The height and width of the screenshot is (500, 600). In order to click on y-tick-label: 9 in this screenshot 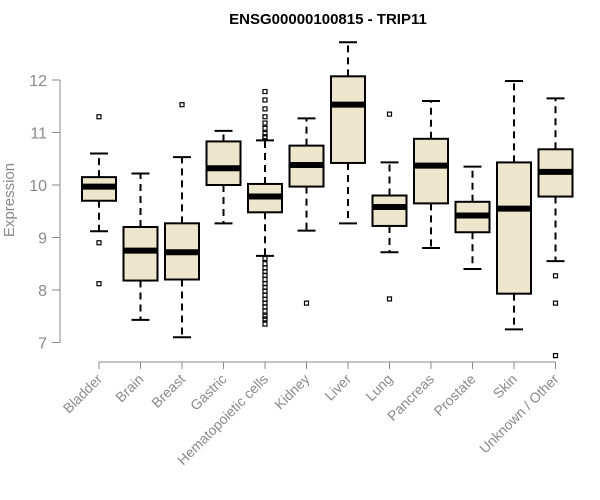, I will do `click(42, 239)`.